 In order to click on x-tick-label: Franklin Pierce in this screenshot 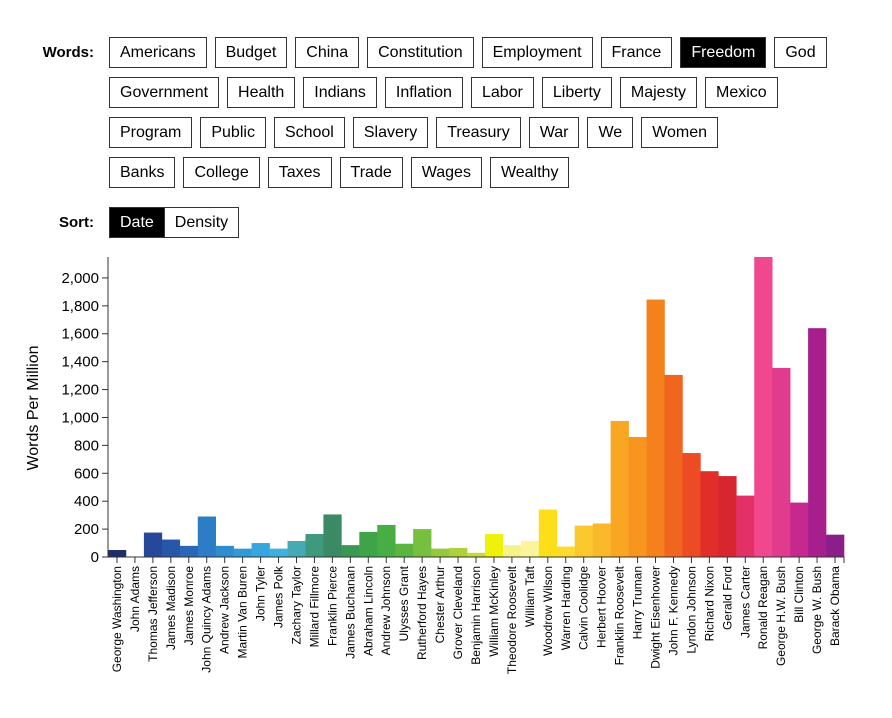, I will do `click(332, 606)`.